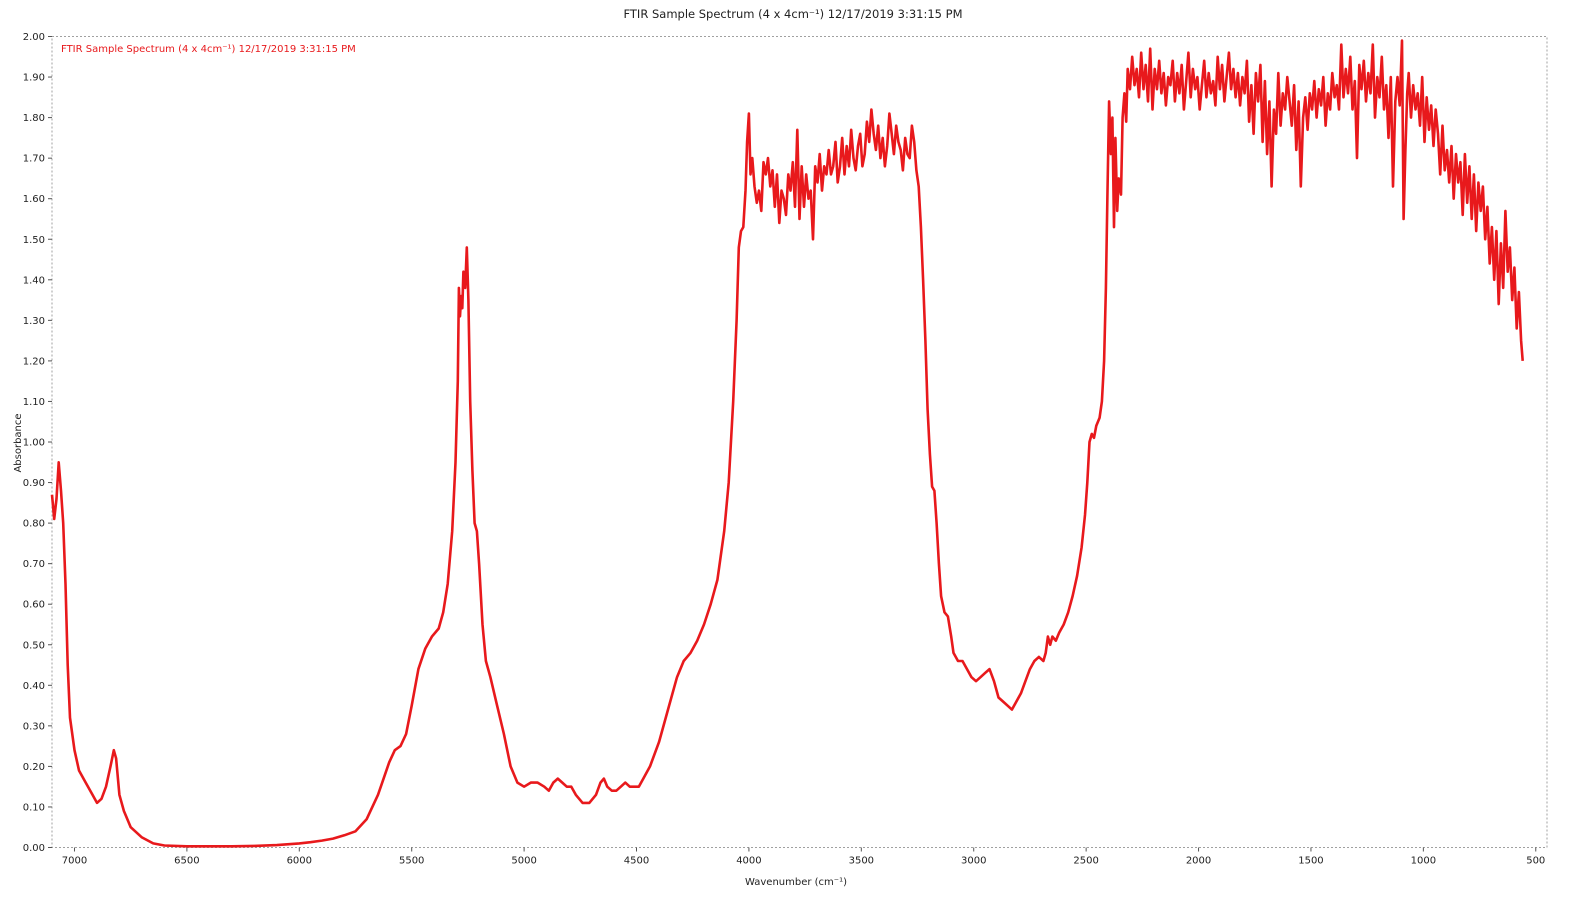 This screenshot has height=906, width=1586. What do you see at coordinates (34, 280) in the screenshot?
I see `y-tick-label: 1.40` at bounding box center [34, 280].